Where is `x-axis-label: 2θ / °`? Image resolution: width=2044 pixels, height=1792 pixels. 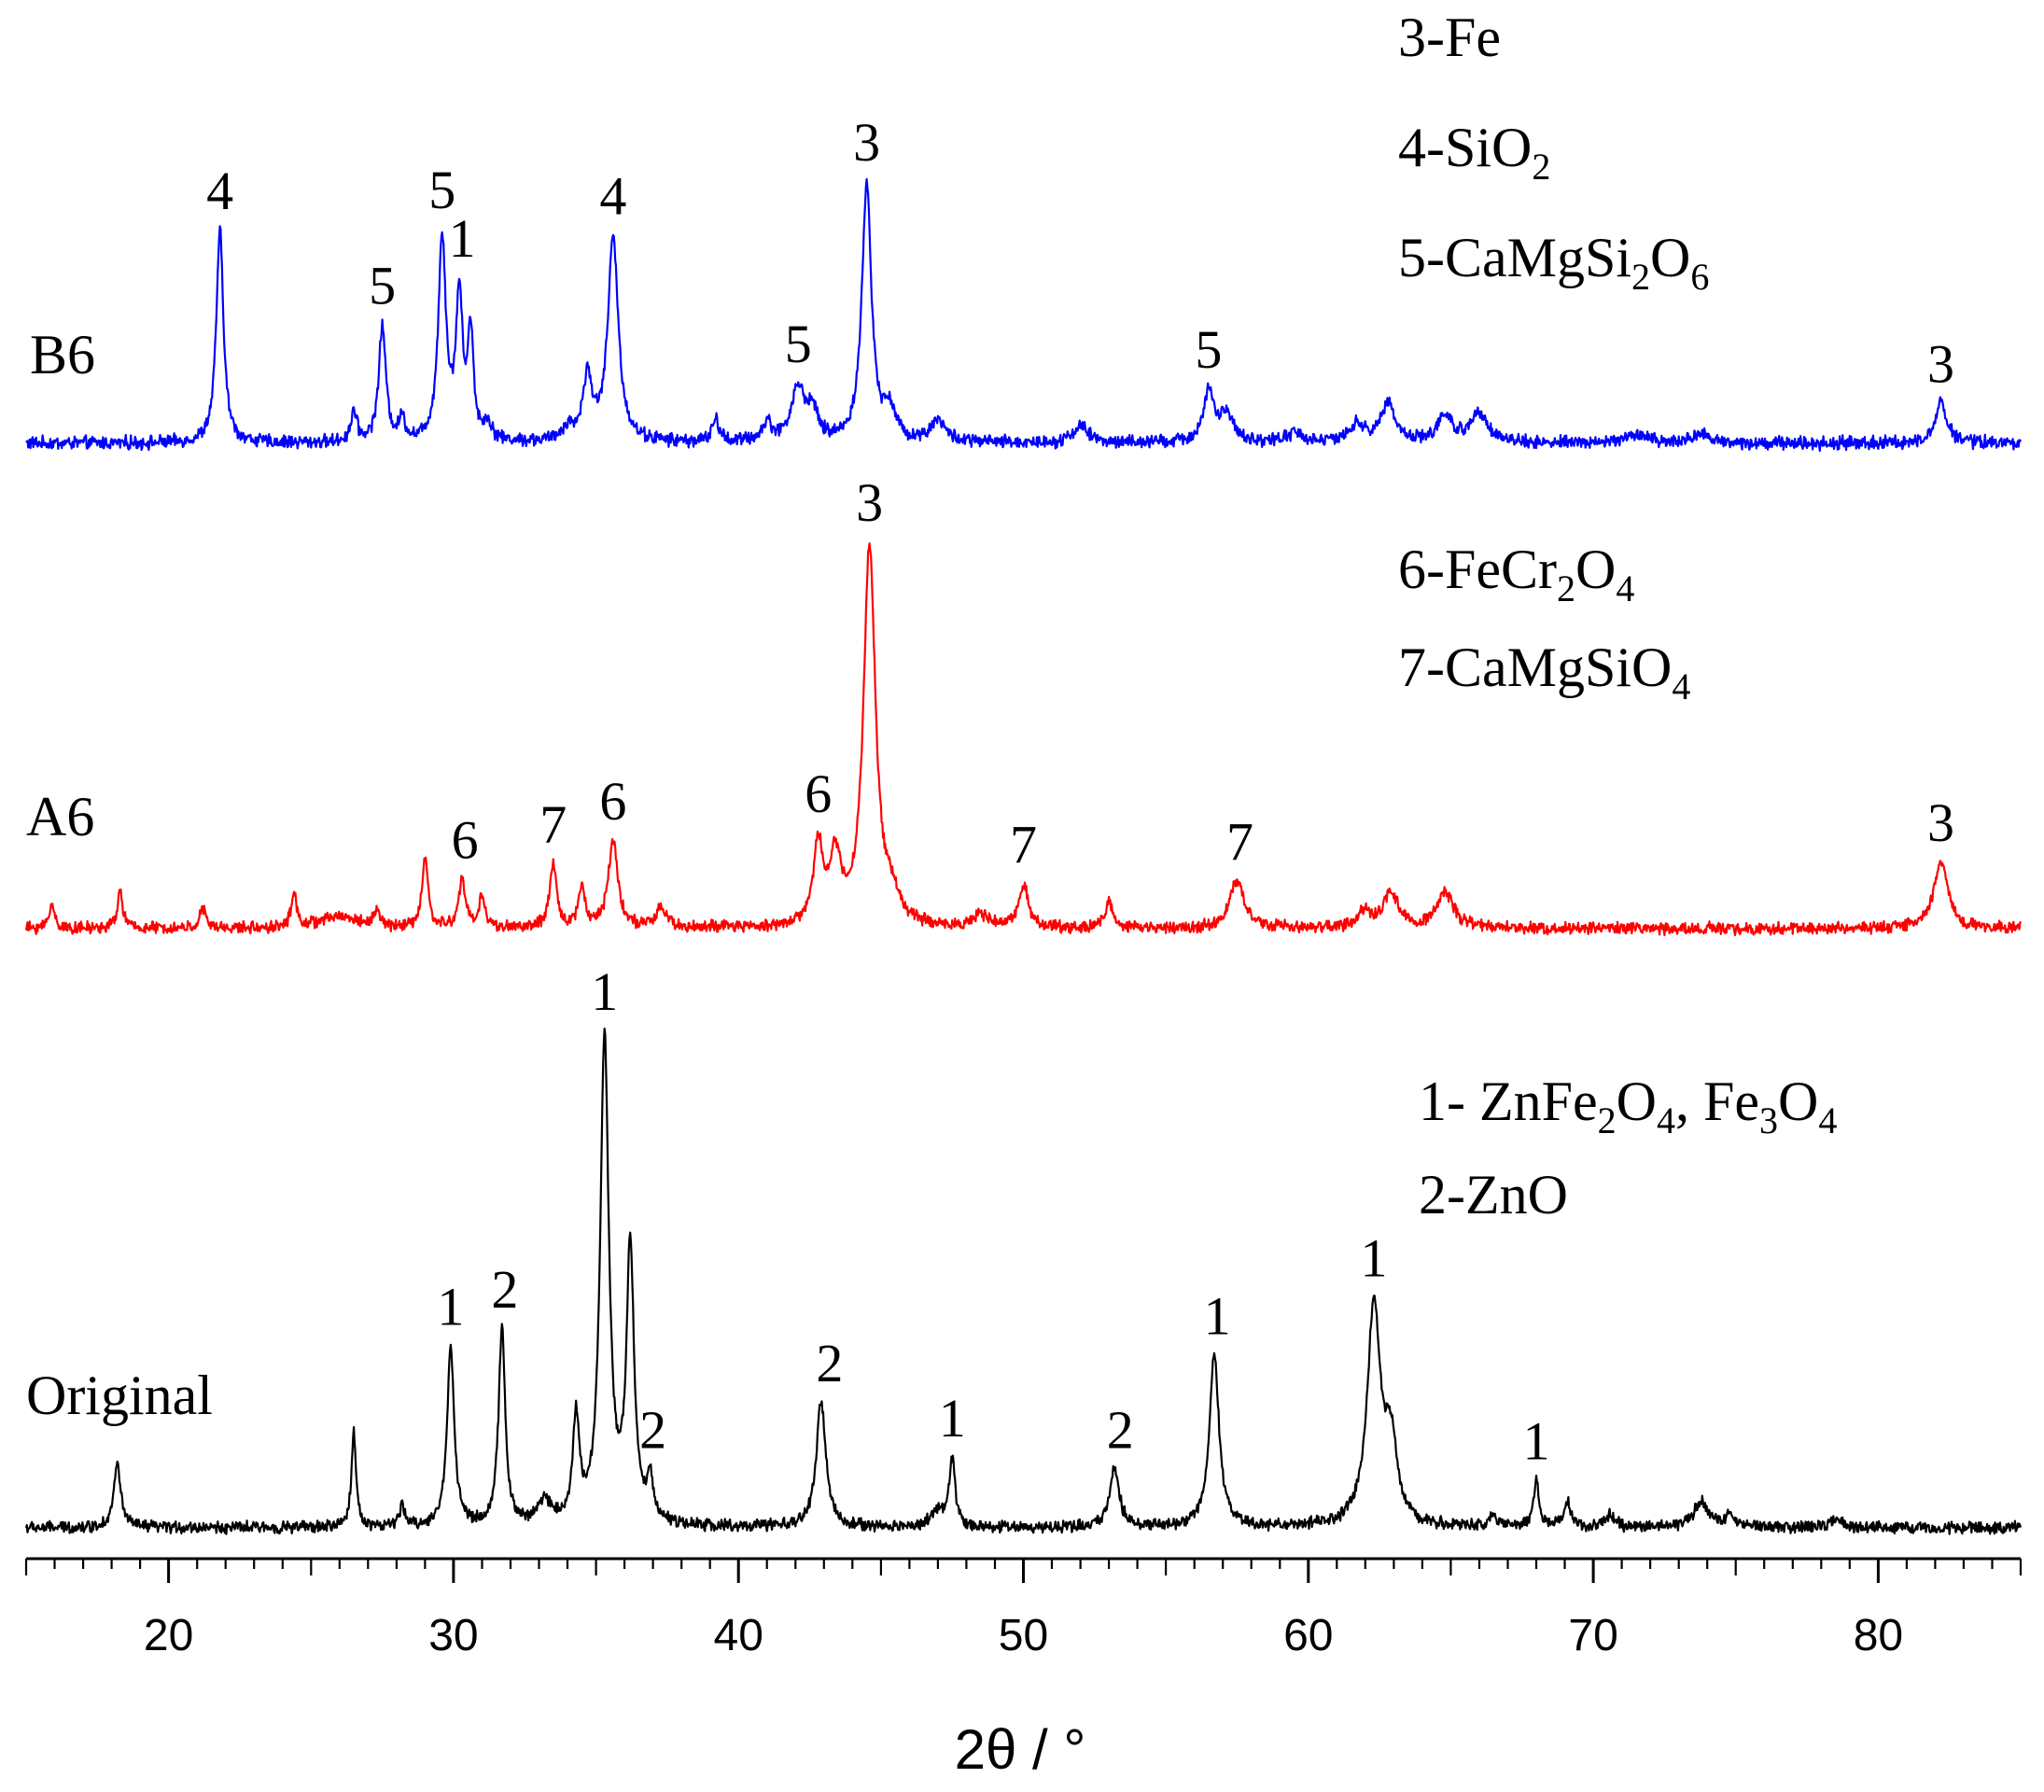 x-axis-label: 2θ / ° is located at coordinates (1020, 1749).